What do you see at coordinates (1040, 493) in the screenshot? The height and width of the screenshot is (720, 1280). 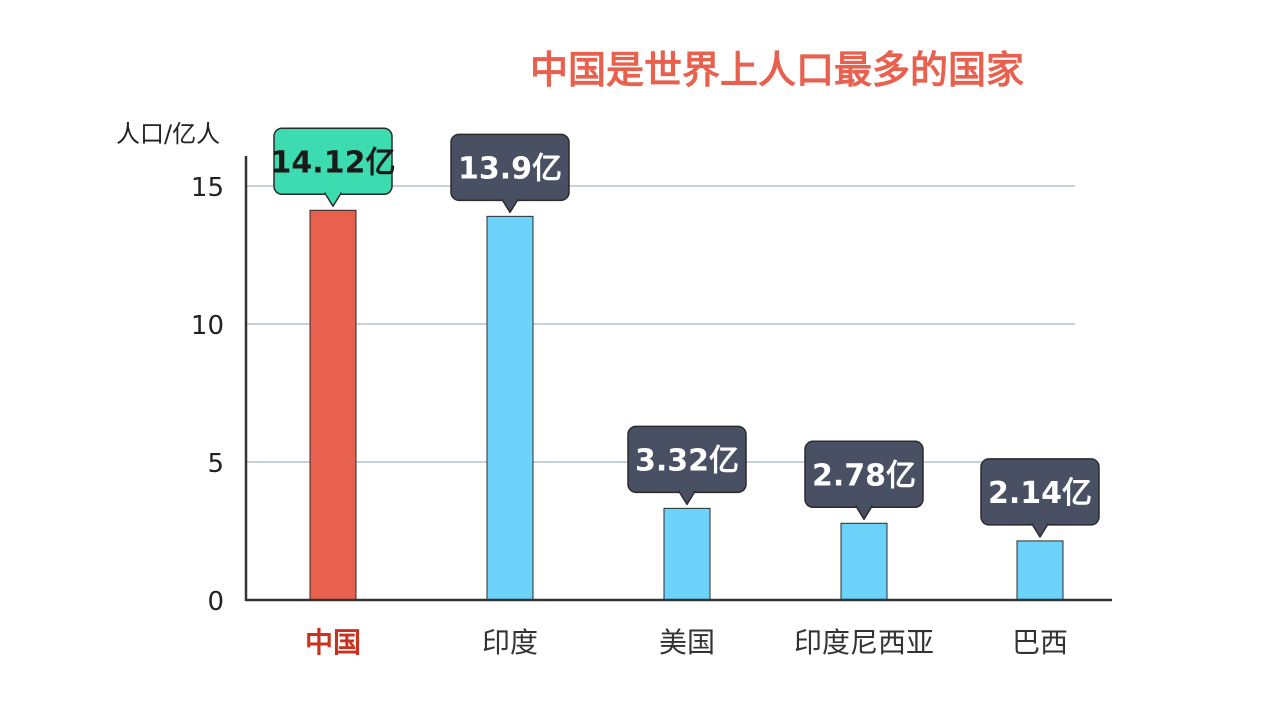 I see `data-label: 2.14亿` at bounding box center [1040, 493].